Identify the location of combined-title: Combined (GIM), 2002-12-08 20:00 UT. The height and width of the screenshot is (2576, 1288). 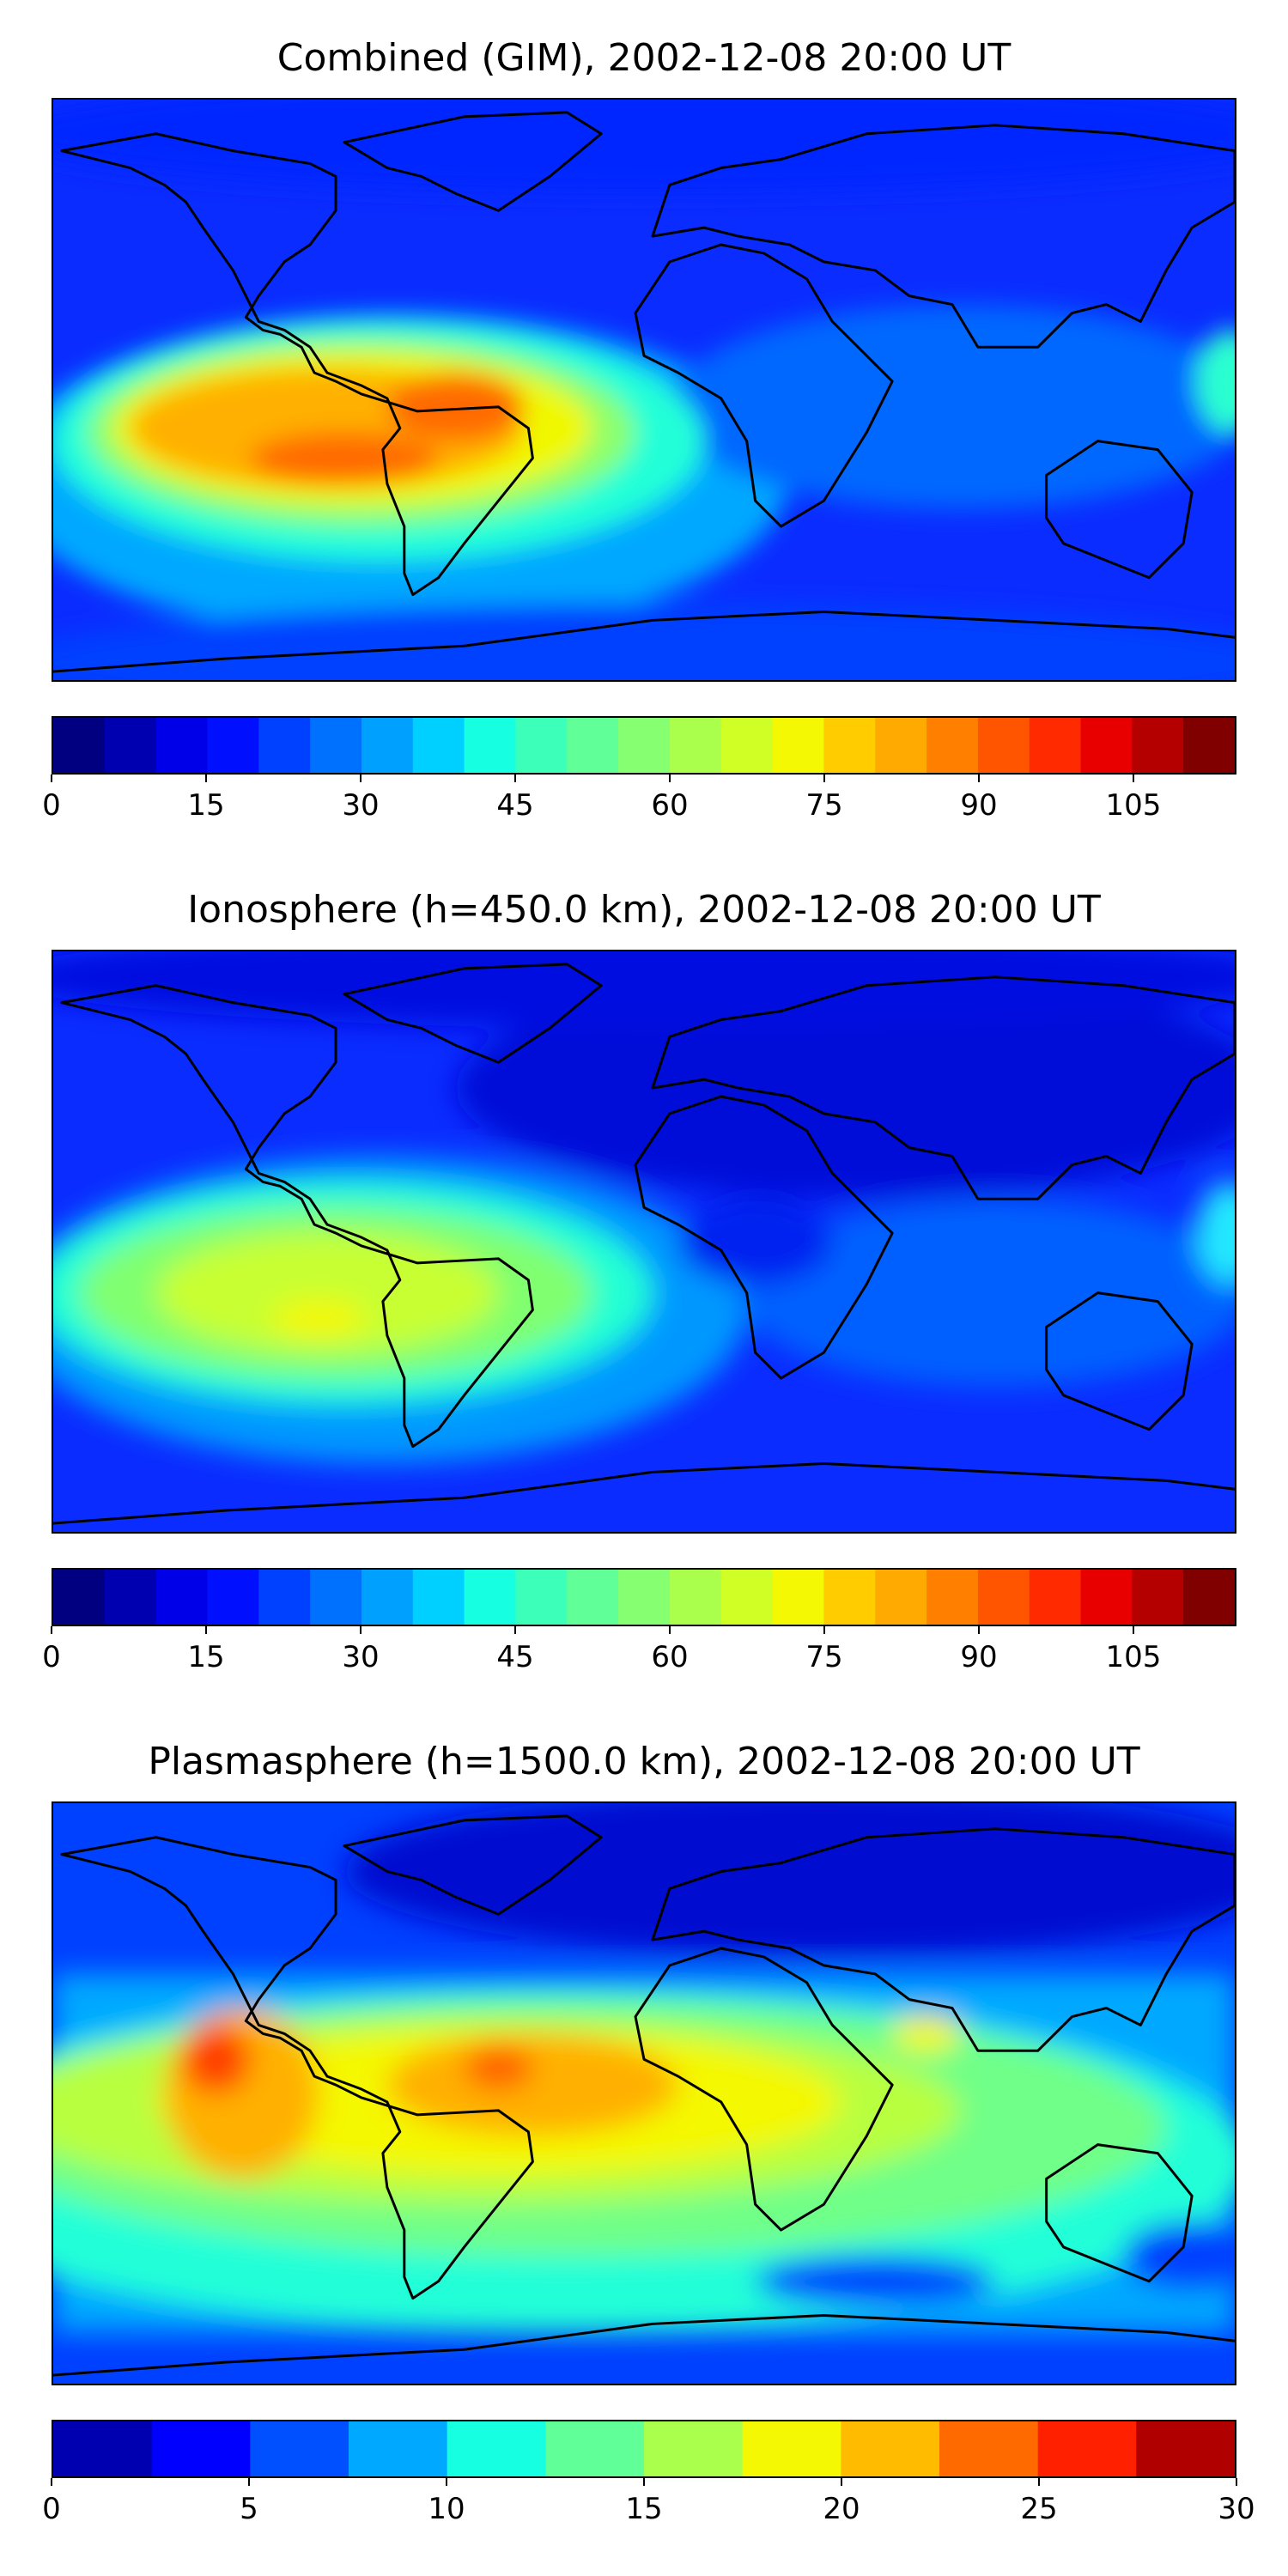
(644, 58).